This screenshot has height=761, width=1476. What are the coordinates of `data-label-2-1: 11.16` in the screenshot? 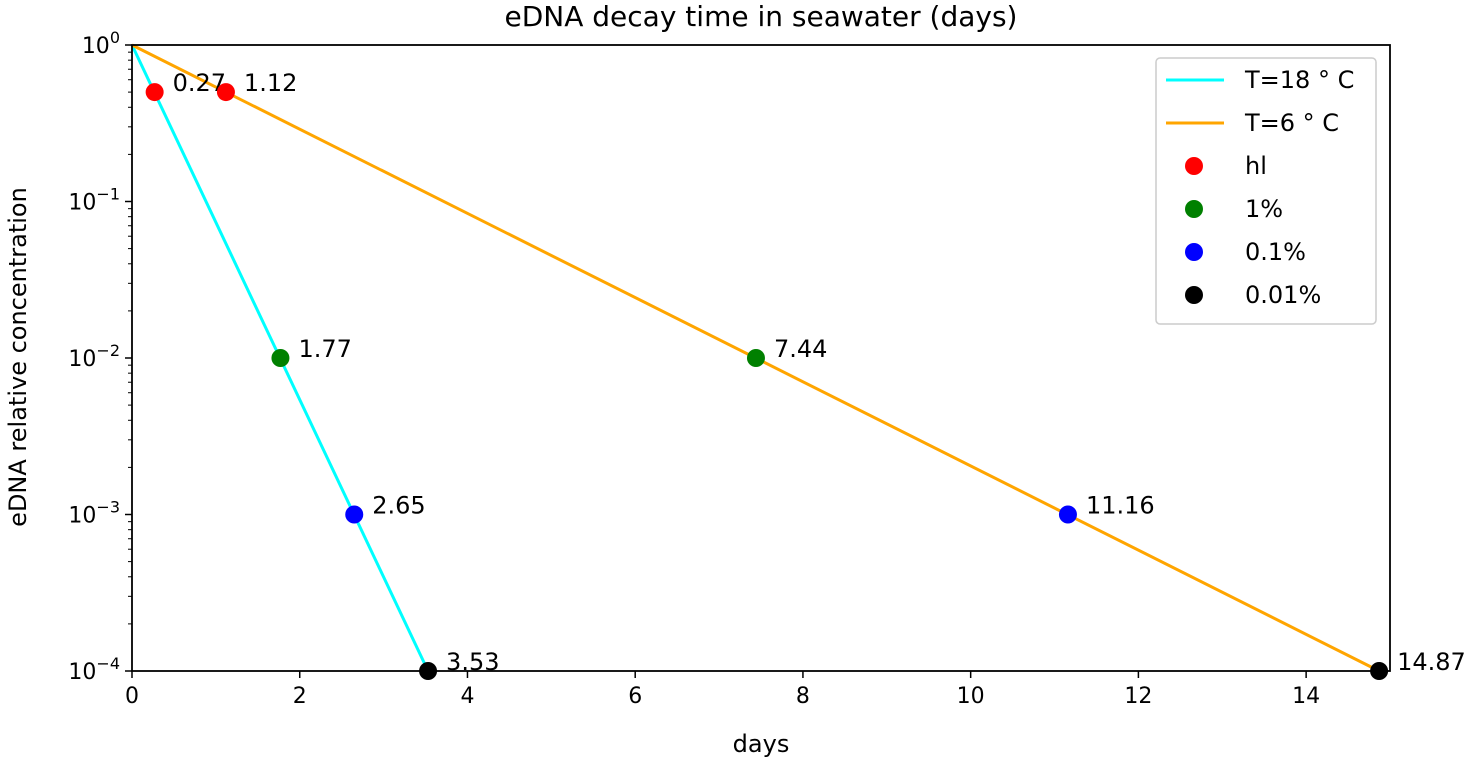 It's located at (1120, 506).